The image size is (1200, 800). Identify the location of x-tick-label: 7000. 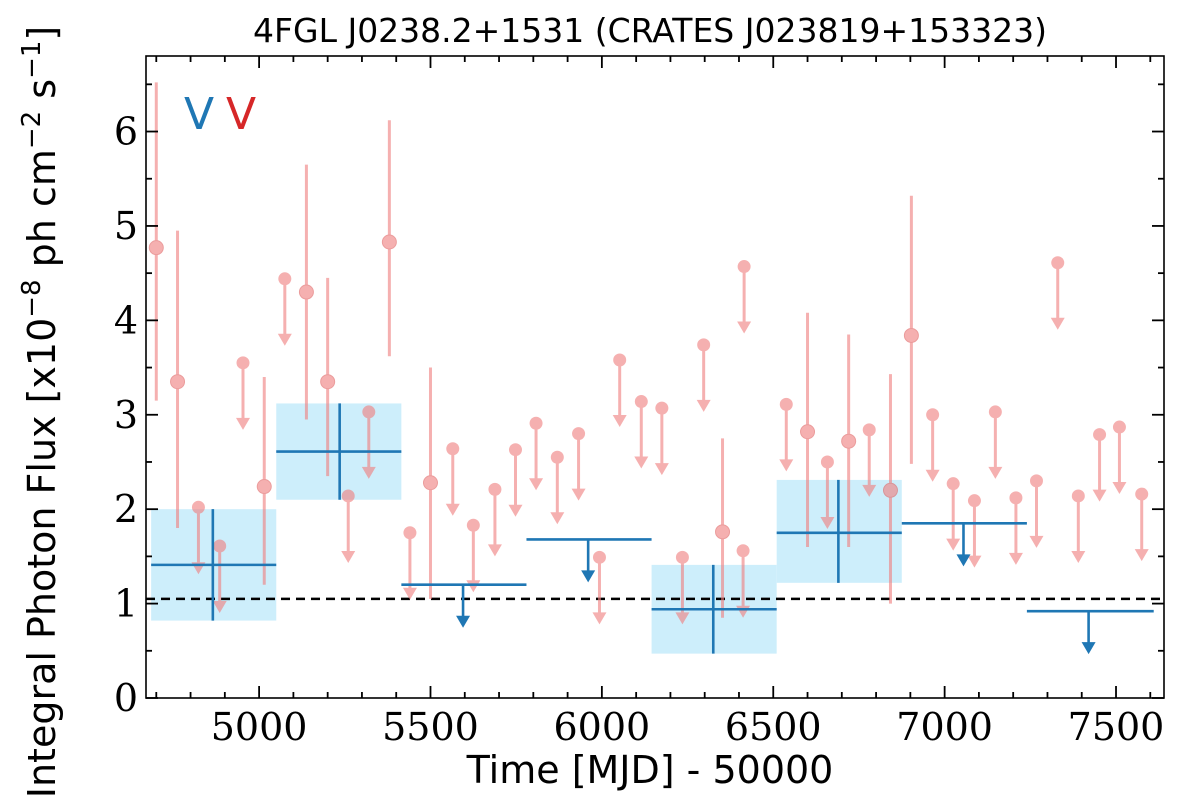
(944, 727).